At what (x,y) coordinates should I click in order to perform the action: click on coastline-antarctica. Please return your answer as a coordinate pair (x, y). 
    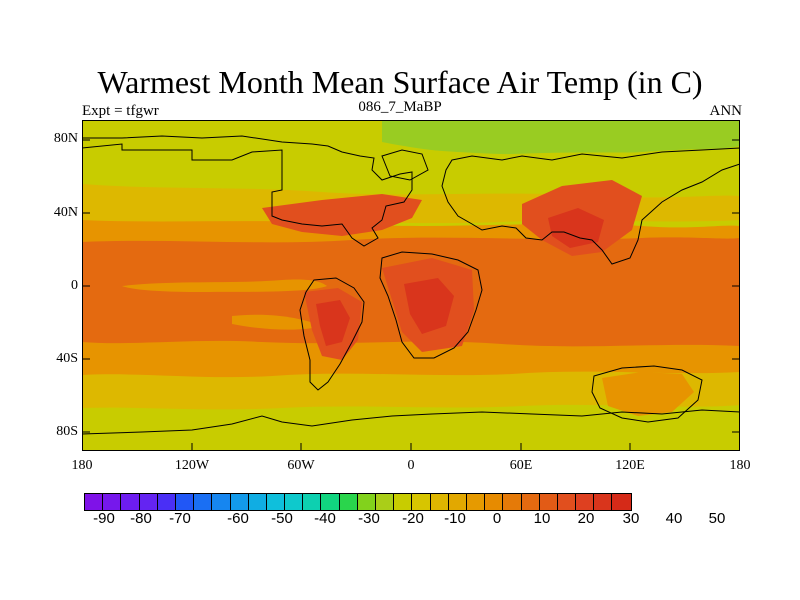
    Looking at the image, I should click on (411, 422).